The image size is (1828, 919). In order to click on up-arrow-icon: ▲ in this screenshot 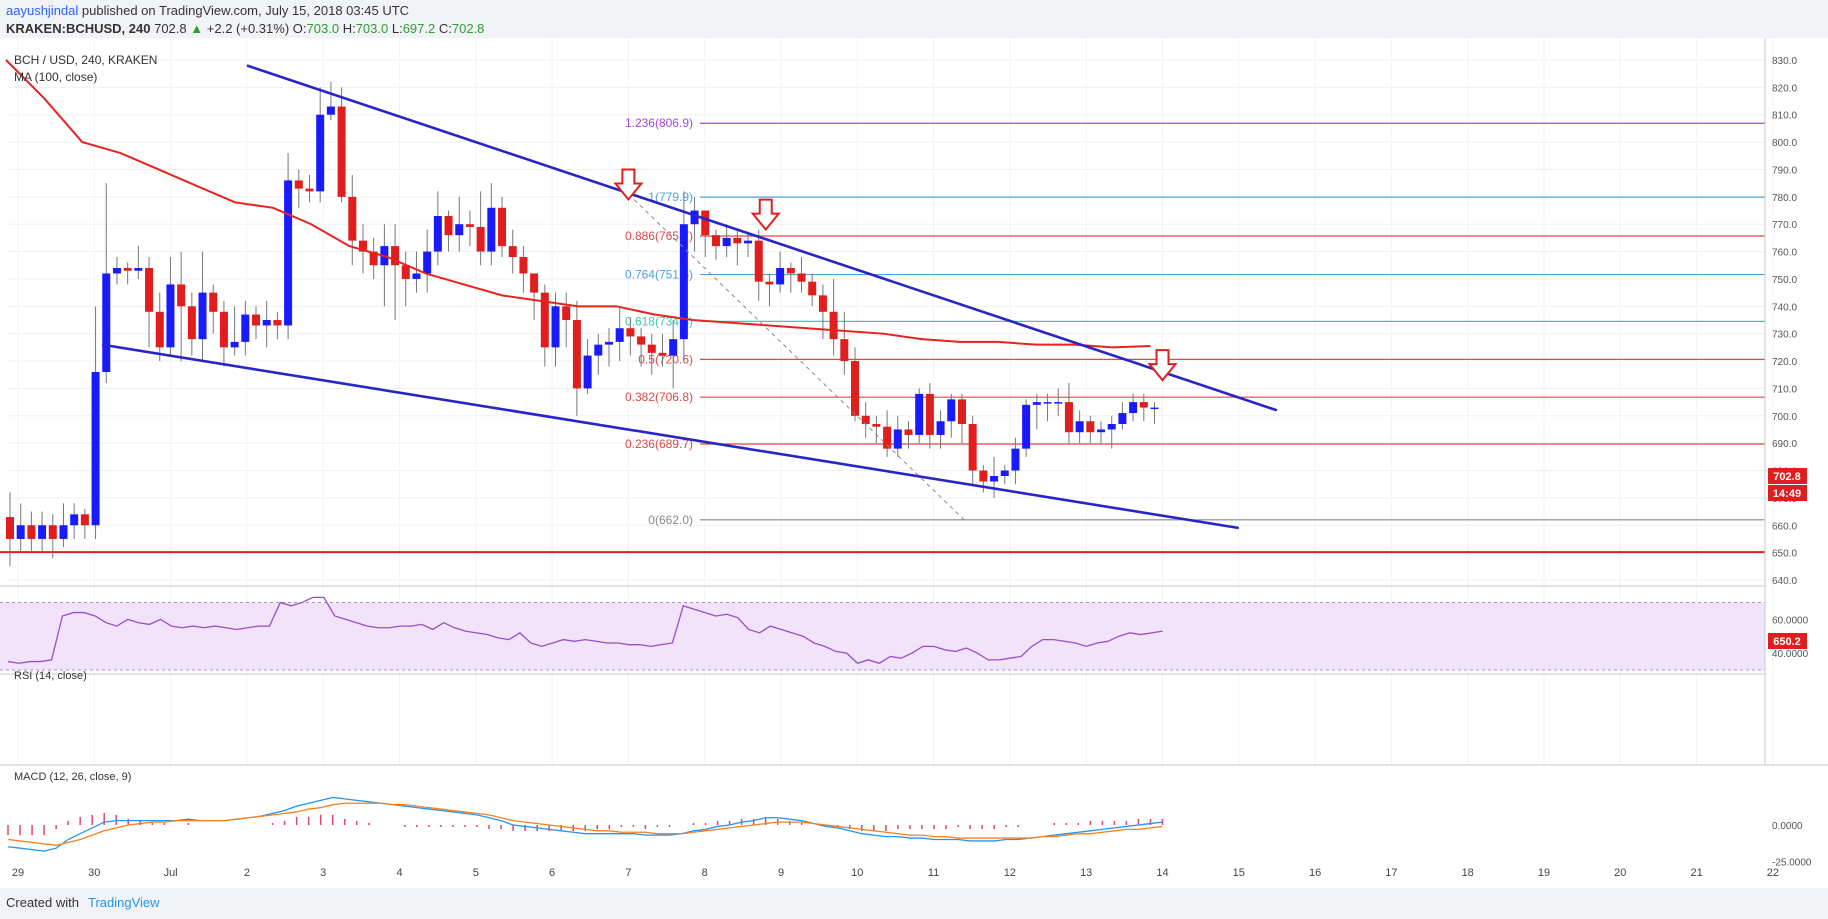, I will do `click(197, 28)`.